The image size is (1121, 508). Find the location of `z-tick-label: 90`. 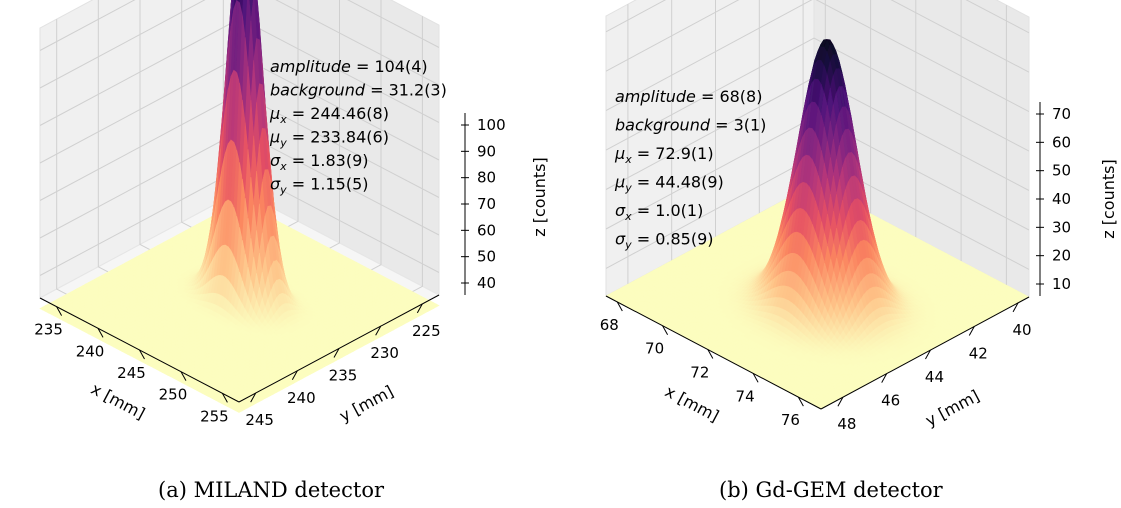

z-tick-label: 90 is located at coordinates (486, 151).